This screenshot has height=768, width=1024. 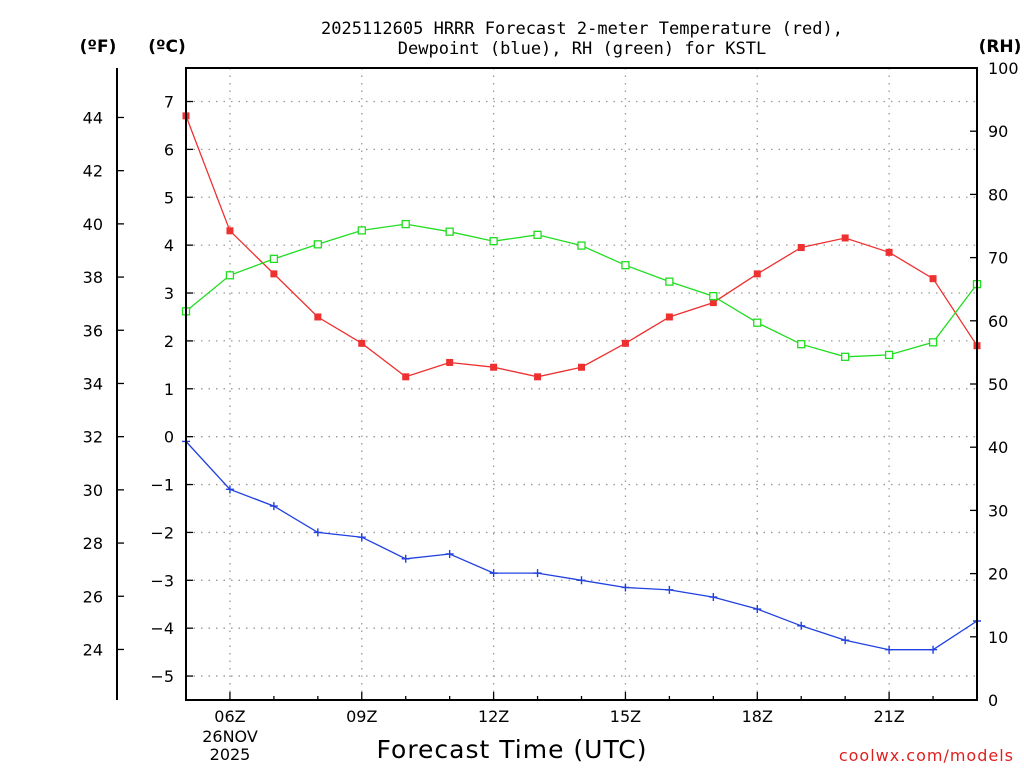 What do you see at coordinates (1000, 47) in the screenshot?
I see `rh-unit-label: (RH)` at bounding box center [1000, 47].